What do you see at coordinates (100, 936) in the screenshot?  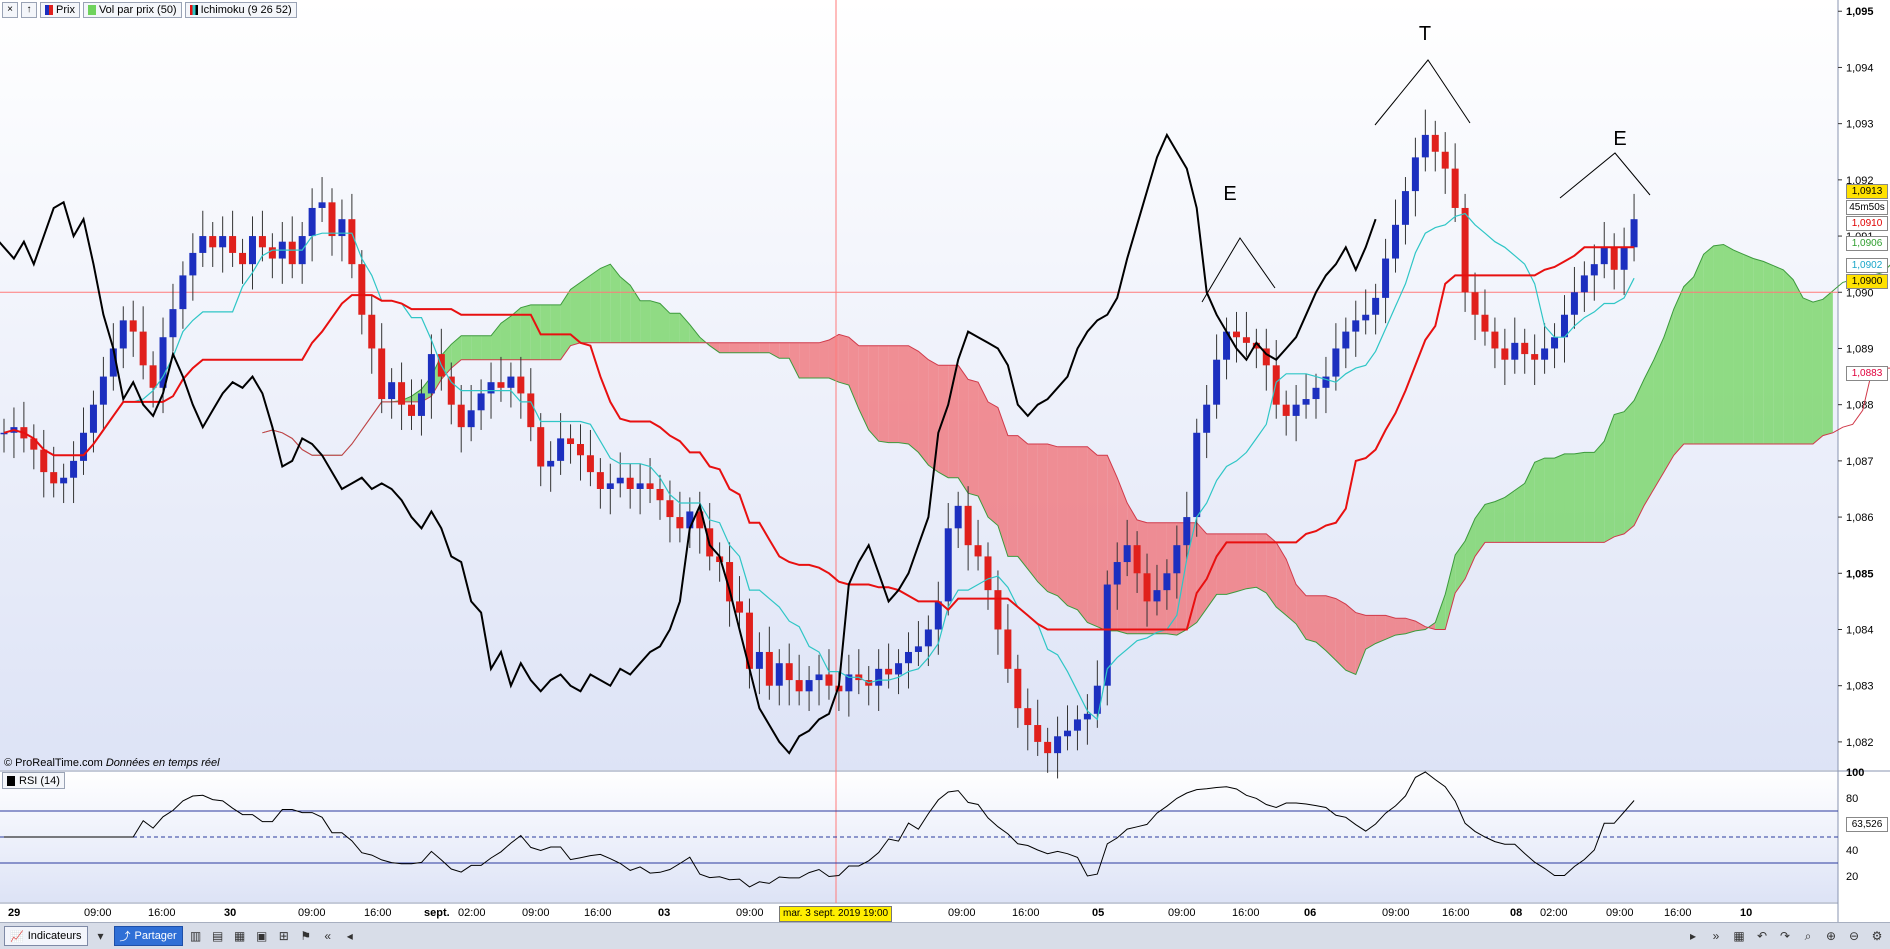 I see `dropdown-arrow-icon: ▾` at bounding box center [100, 936].